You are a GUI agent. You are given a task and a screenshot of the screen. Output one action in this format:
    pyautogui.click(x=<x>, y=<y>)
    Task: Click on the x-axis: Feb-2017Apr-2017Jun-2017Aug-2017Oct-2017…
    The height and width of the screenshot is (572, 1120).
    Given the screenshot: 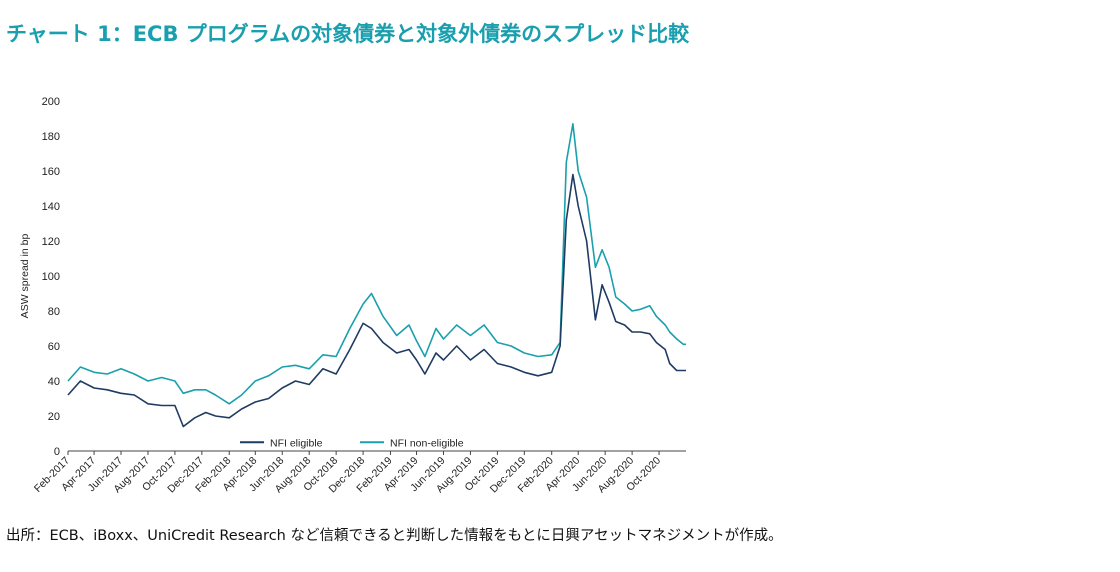 What is the action you would take?
    pyautogui.click(x=347, y=473)
    